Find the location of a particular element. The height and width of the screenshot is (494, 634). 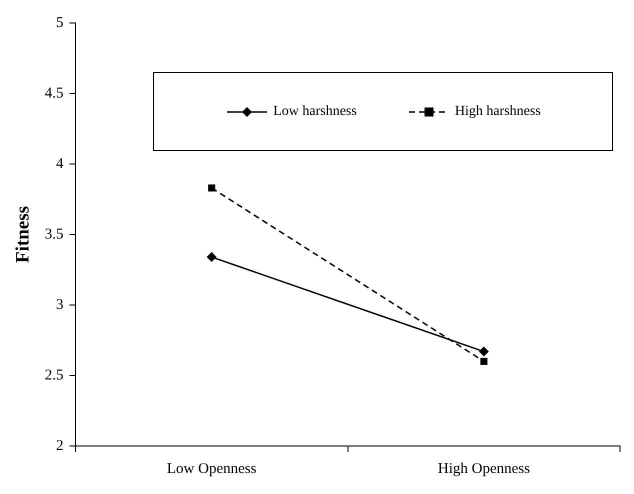

x-tick-label: Low Openness is located at coordinates (211, 468).